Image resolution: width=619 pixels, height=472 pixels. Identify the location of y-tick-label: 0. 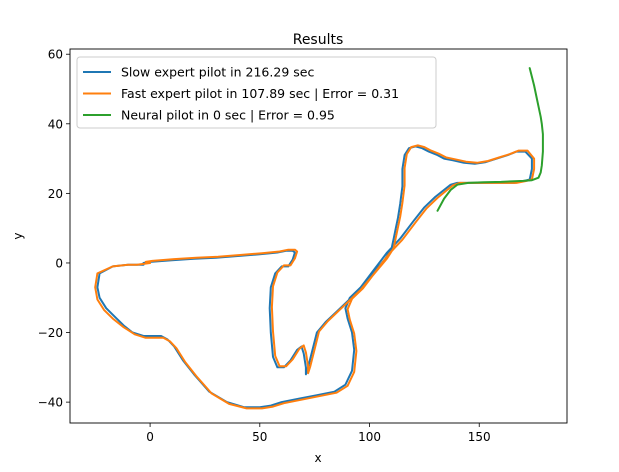
(59, 263).